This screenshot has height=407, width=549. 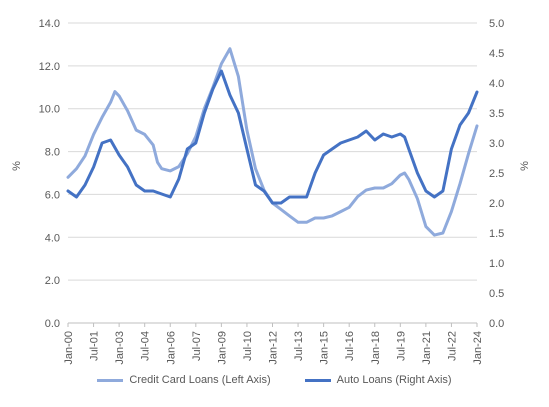 I want to click on x-tick-label: Jul-10, so click(x=248, y=346).